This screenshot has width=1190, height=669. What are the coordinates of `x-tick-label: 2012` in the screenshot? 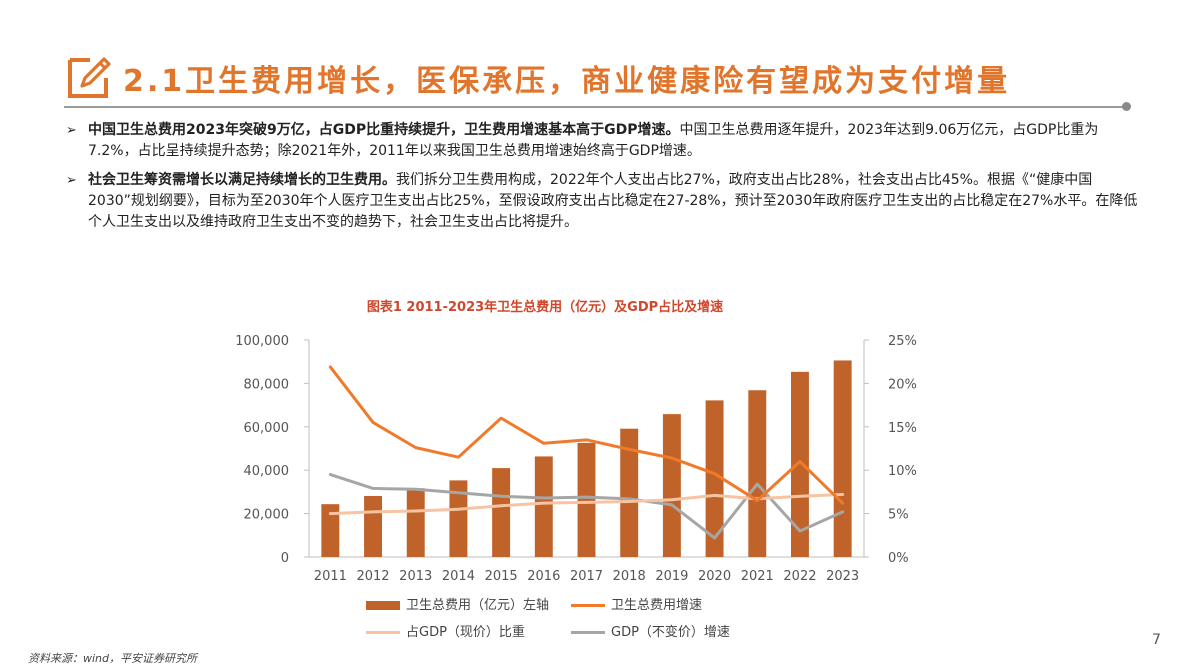 It's located at (372, 576).